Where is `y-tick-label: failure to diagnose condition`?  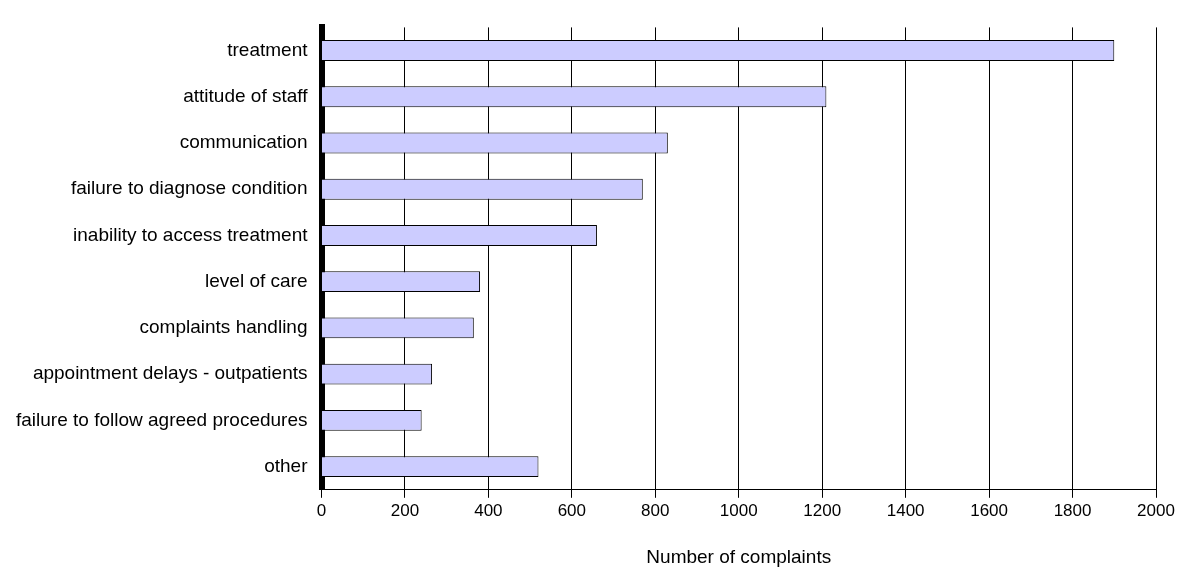
y-tick-label: failure to diagnose condition is located at coordinates (189, 188).